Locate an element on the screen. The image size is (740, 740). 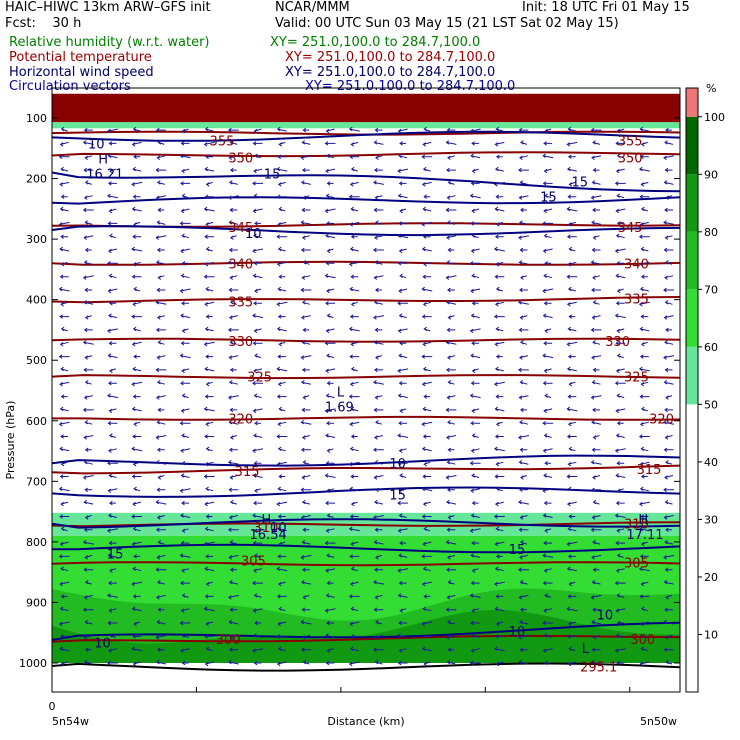
field-name-theta: Potential temperature is located at coordinates (80, 57).